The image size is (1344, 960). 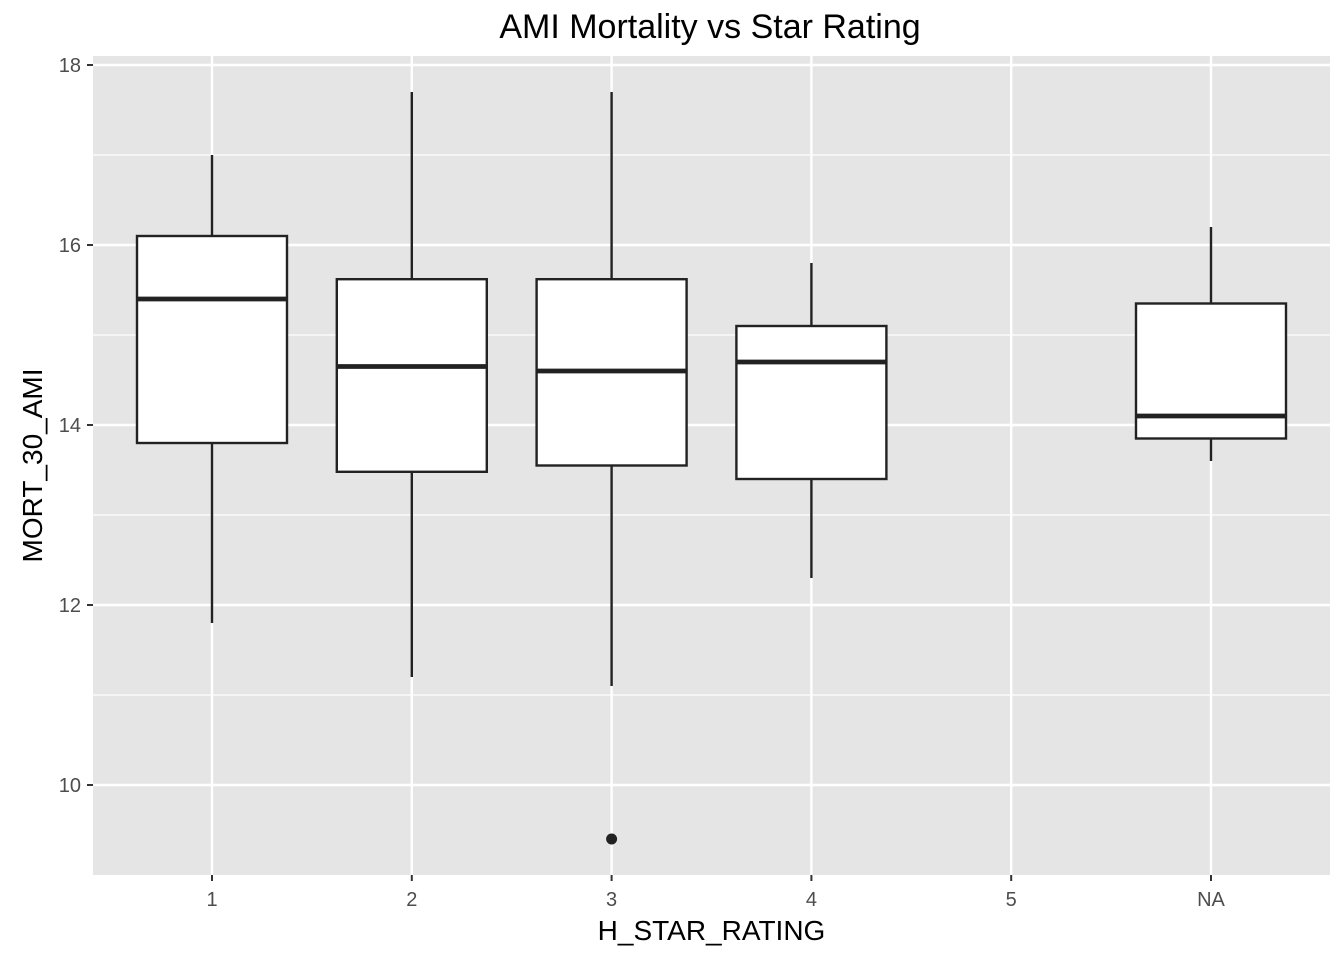 What do you see at coordinates (1011, 900) in the screenshot?
I see `x-tick-label: 5` at bounding box center [1011, 900].